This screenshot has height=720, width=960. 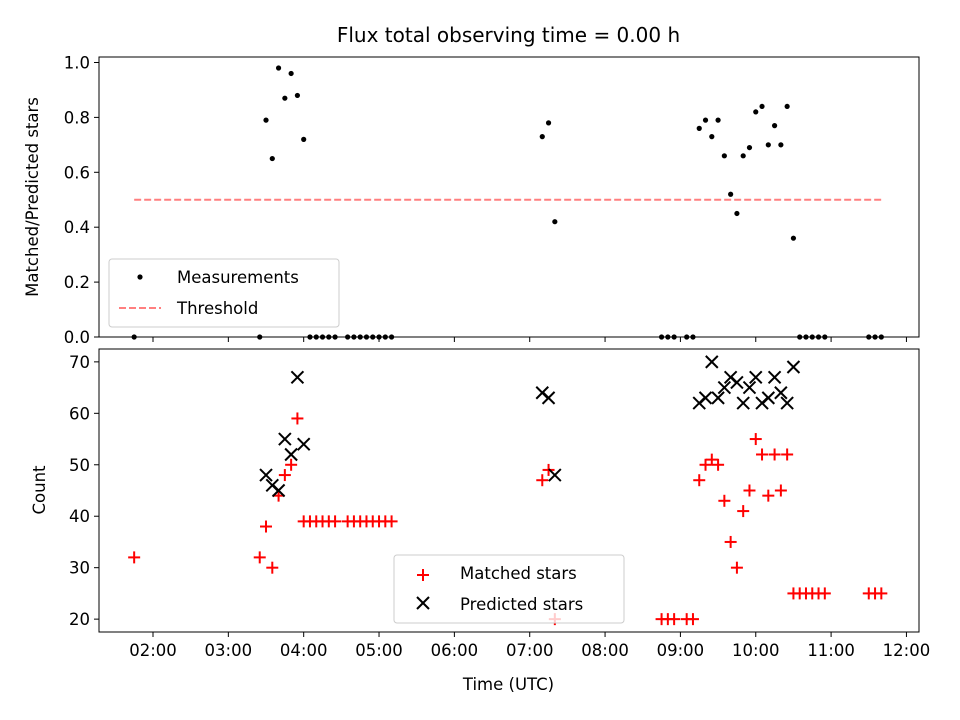 I want to click on x-tick-label: 07:00, so click(x=530, y=650).